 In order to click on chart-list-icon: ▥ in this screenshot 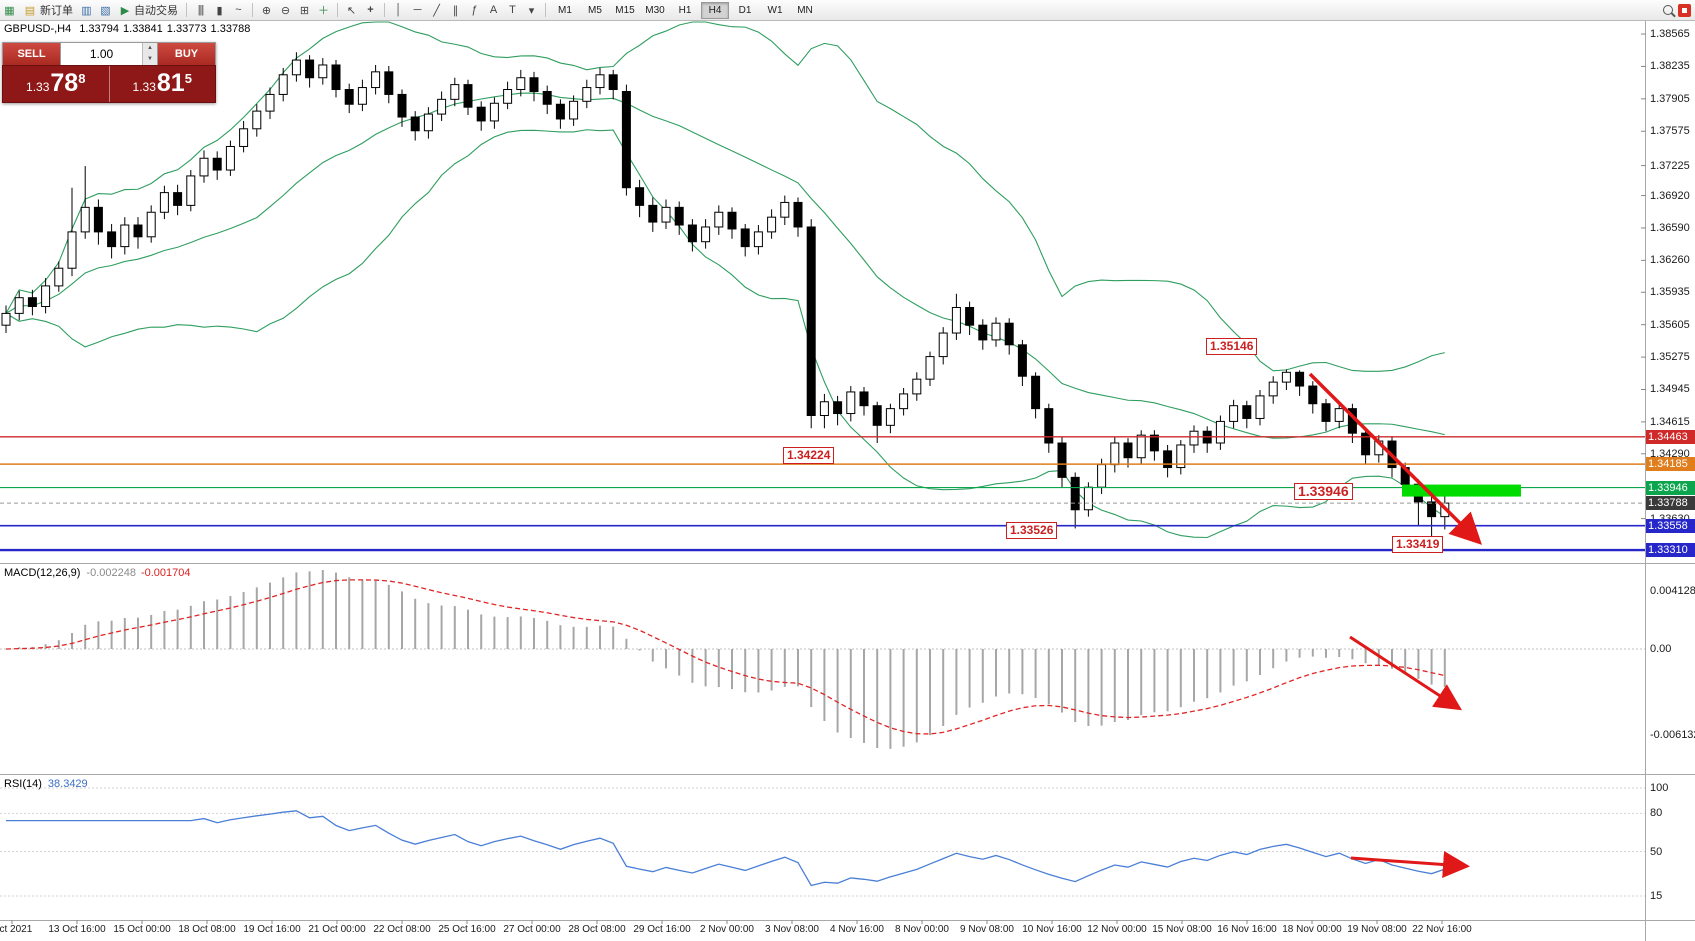, I will do `click(86, 10)`.